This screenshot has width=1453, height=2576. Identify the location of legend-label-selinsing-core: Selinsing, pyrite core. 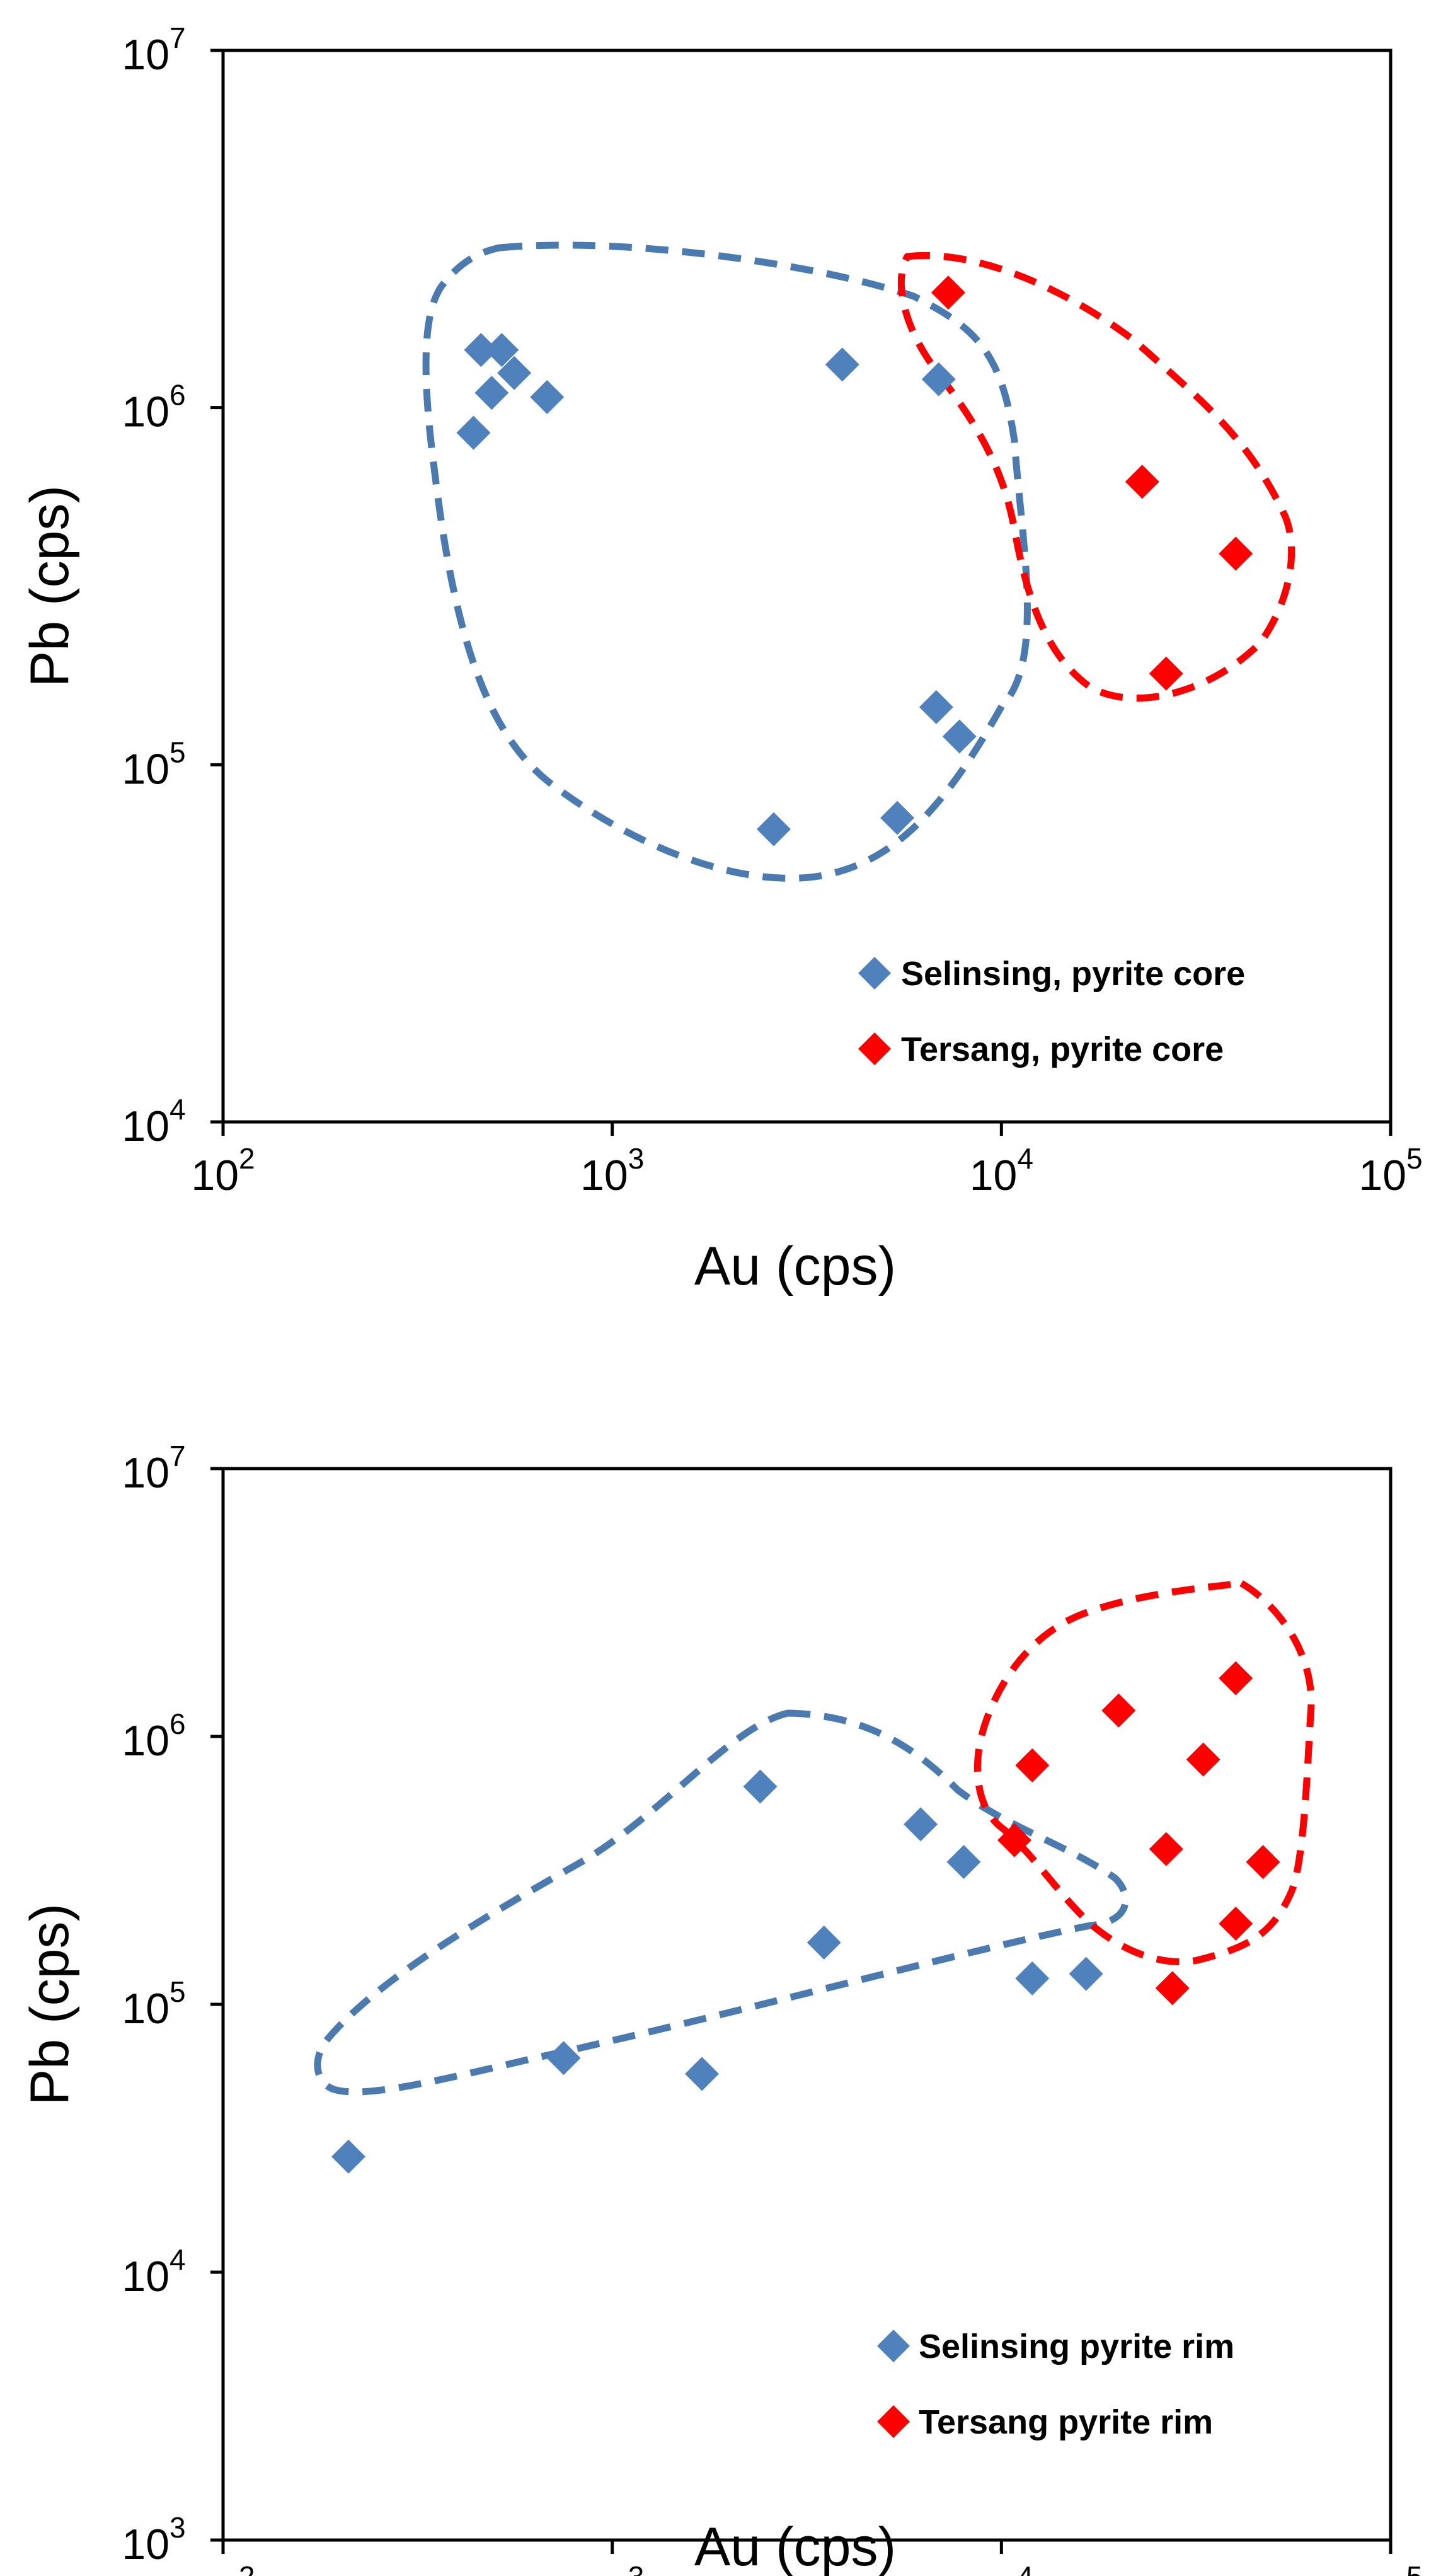
(1073, 974).